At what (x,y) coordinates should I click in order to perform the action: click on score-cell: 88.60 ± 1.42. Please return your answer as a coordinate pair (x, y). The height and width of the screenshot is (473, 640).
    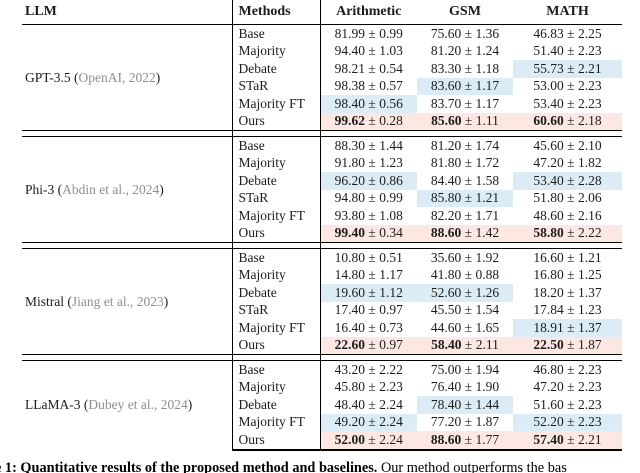
    Looking at the image, I should click on (465, 233).